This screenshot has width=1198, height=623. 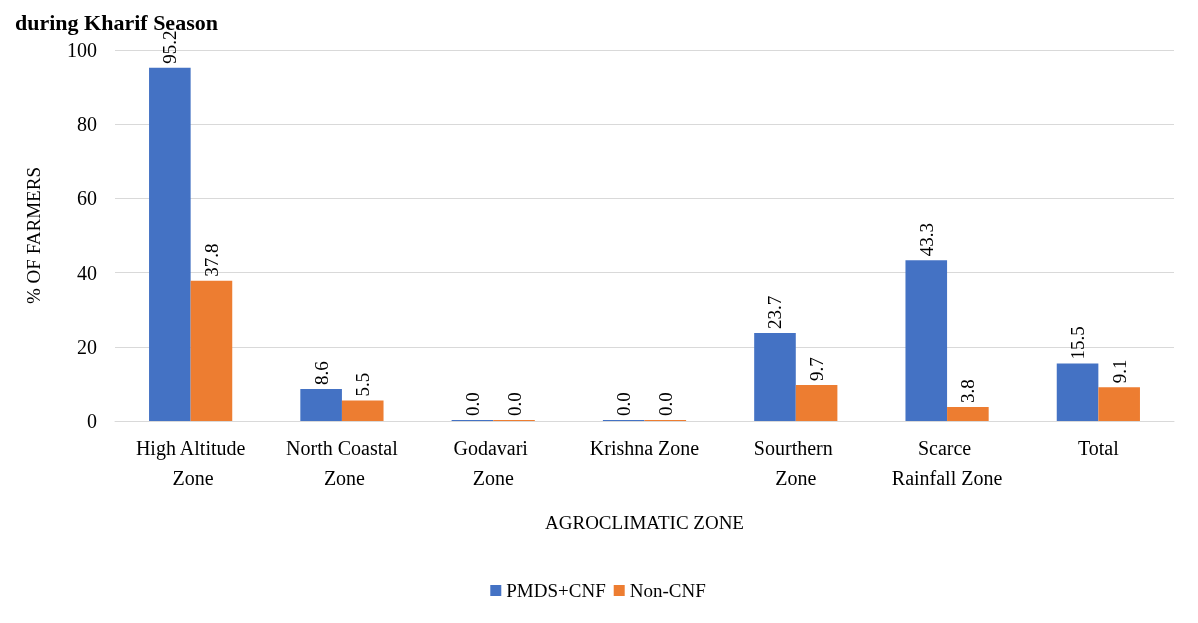 What do you see at coordinates (644, 522) in the screenshot?
I see `x-axis-title: AGROCLIMATIC ZONE` at bounding box center [644, 522].